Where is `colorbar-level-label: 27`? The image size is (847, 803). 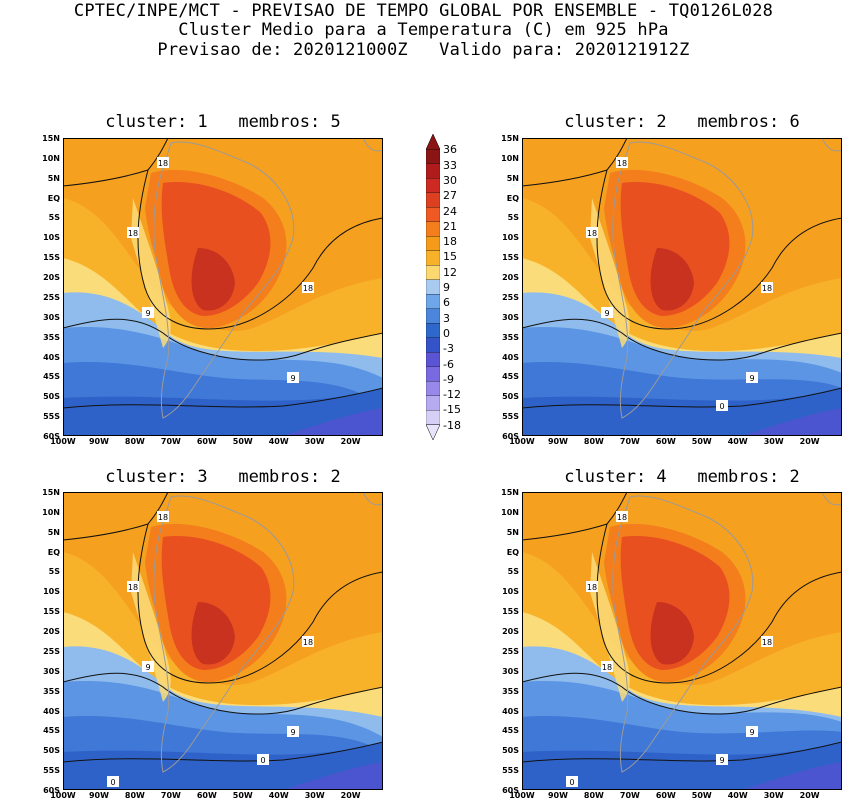
colorbar-level-label: 27 is located at coordinates (450, 196).